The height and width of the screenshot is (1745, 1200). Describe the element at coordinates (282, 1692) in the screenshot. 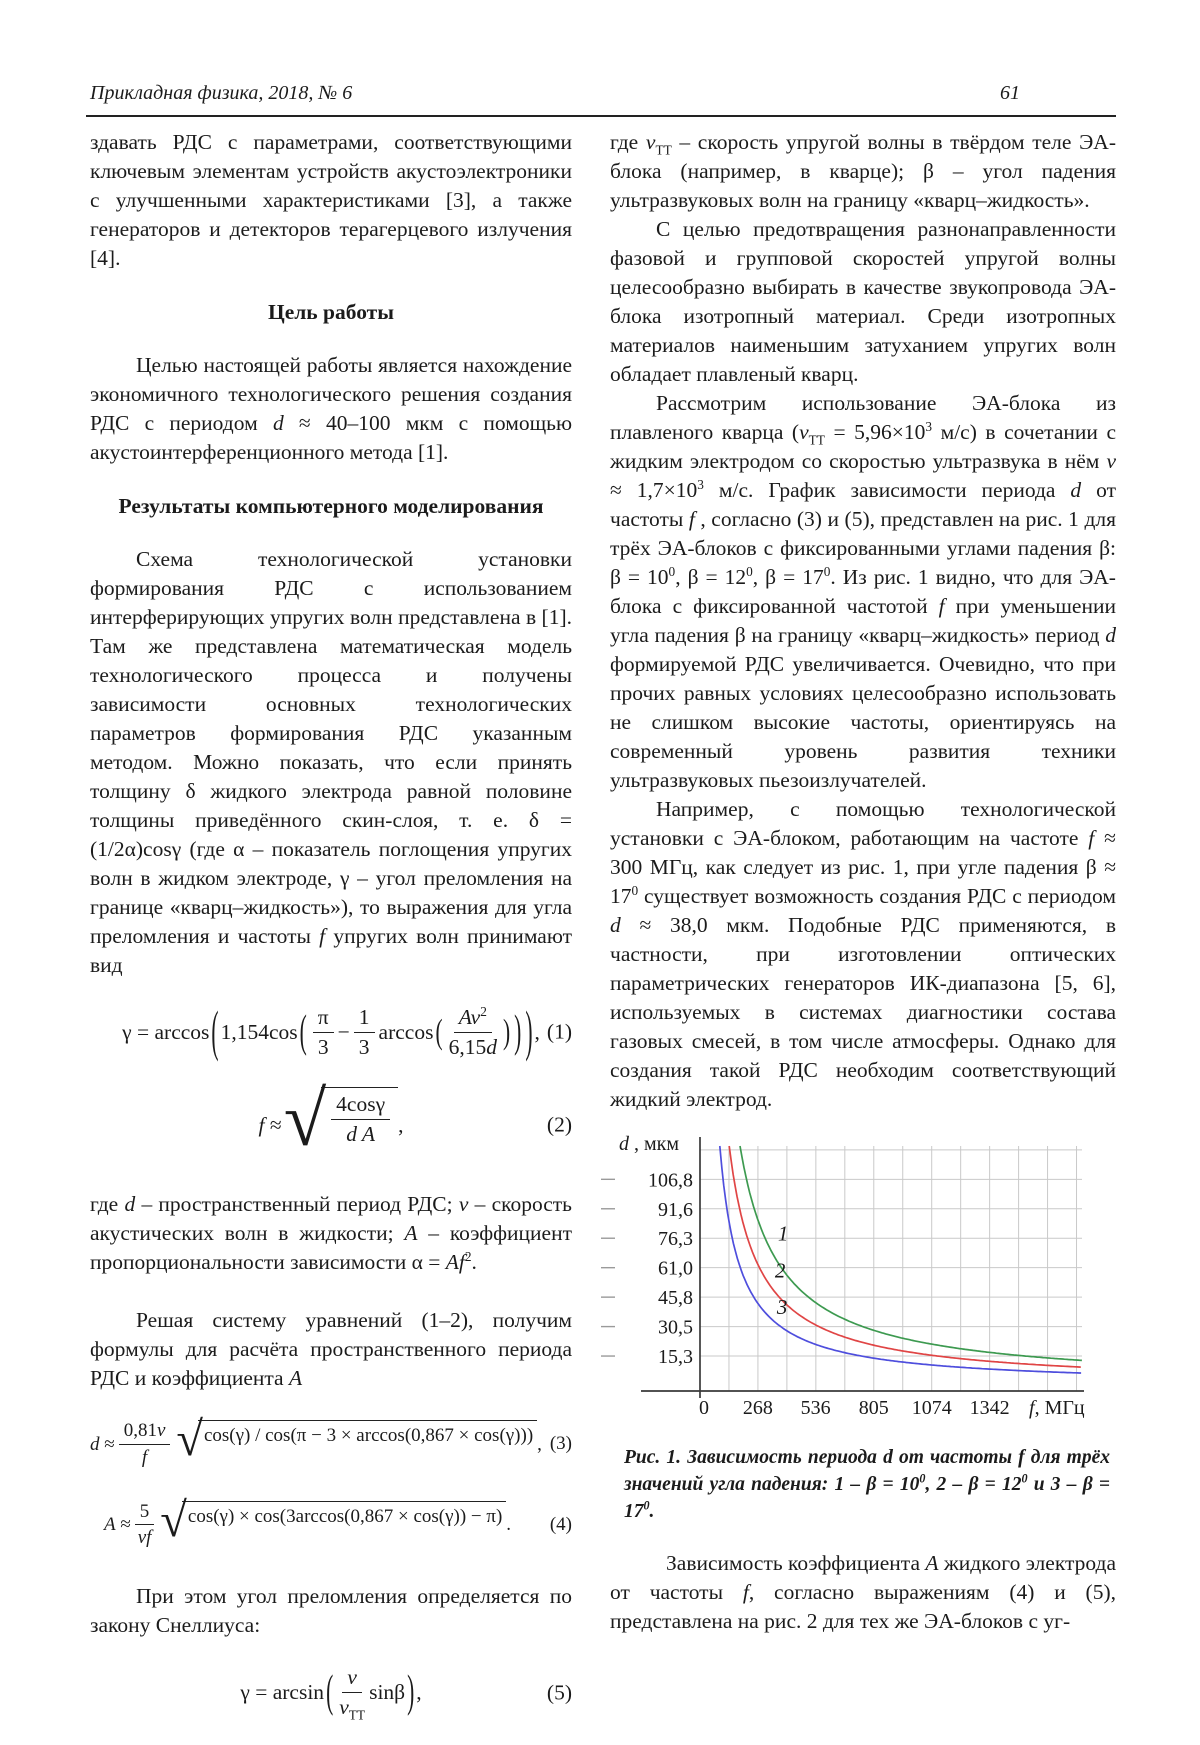

I see `eq5-lhs: γ = arcsin` at that location.